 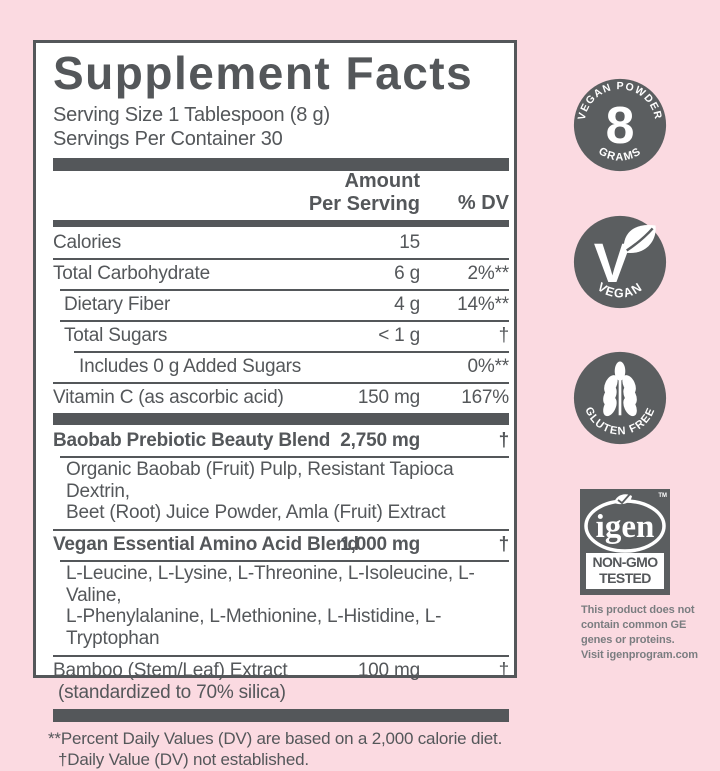 I want to click on nutrient-name: Includes 0 g Added Sugars, so click(x=190, y=367).